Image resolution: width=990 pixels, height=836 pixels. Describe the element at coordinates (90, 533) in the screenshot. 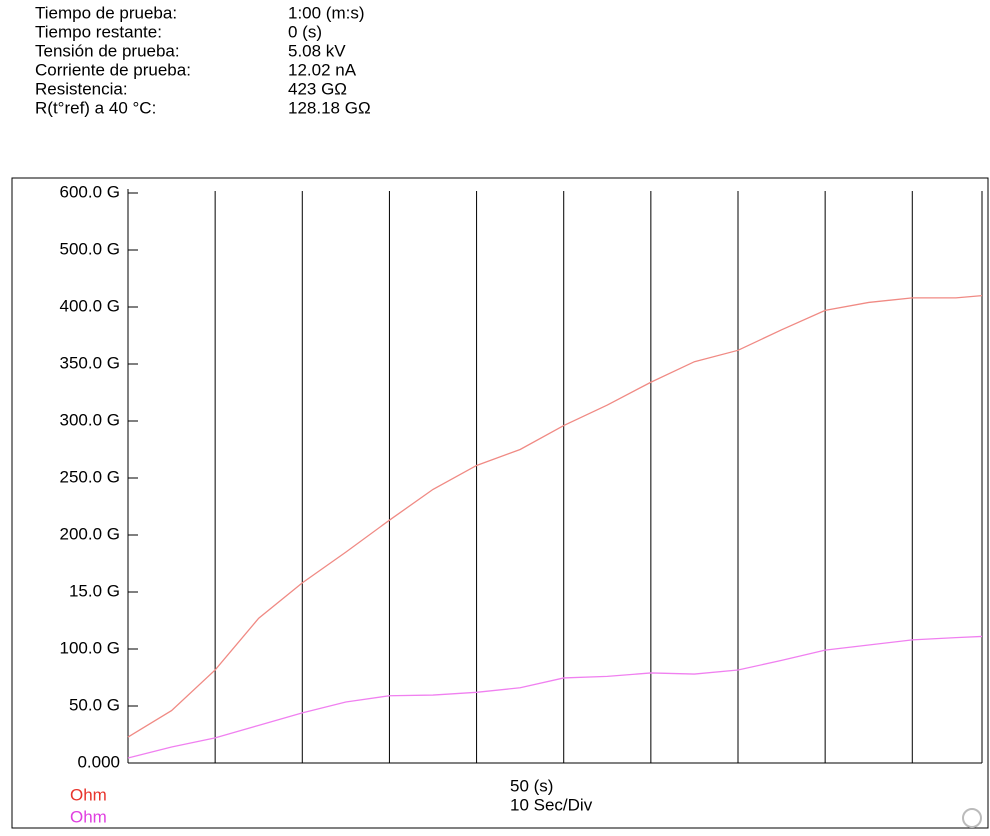

I see `y-tick-label: 200.0 G` at that location.